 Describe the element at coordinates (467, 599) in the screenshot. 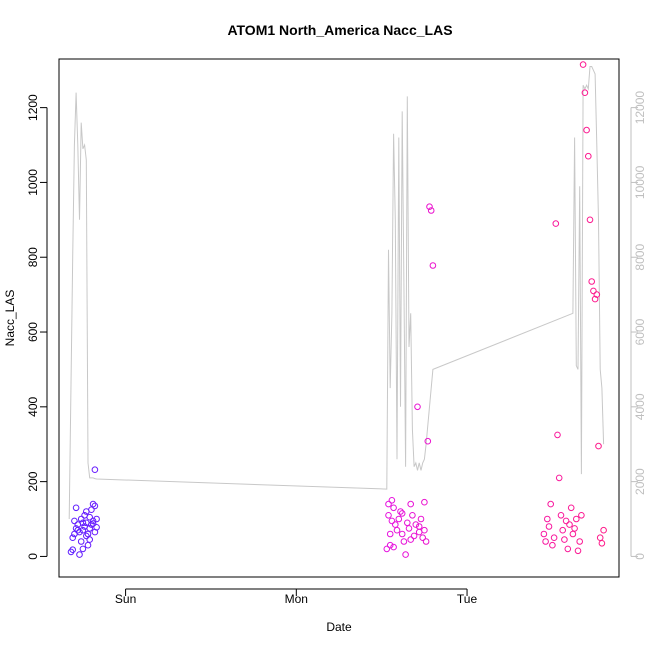

I see `x-tick-label: Tue` at that location.